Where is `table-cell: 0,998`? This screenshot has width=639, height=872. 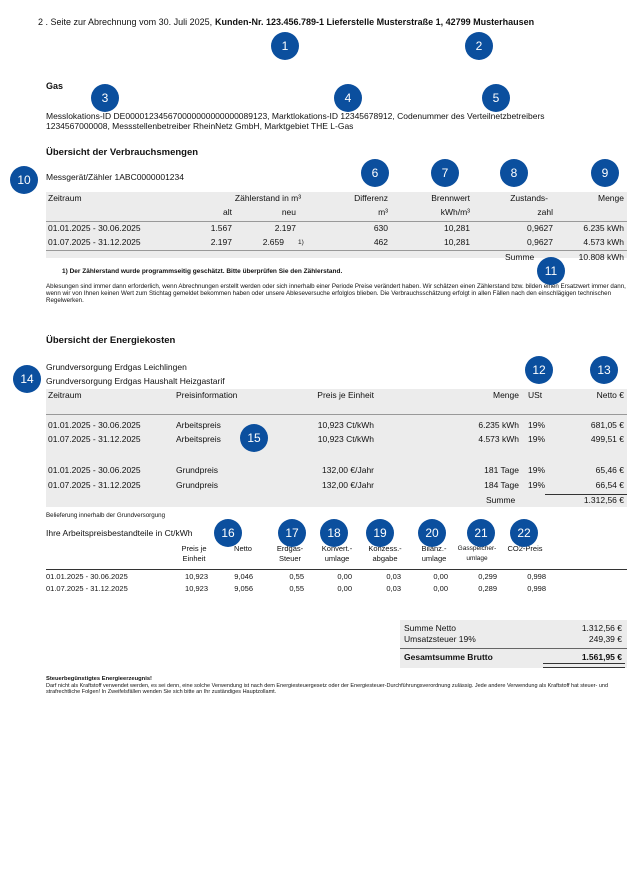 table-cell: 0,998 is located at coordinates (536, 588).